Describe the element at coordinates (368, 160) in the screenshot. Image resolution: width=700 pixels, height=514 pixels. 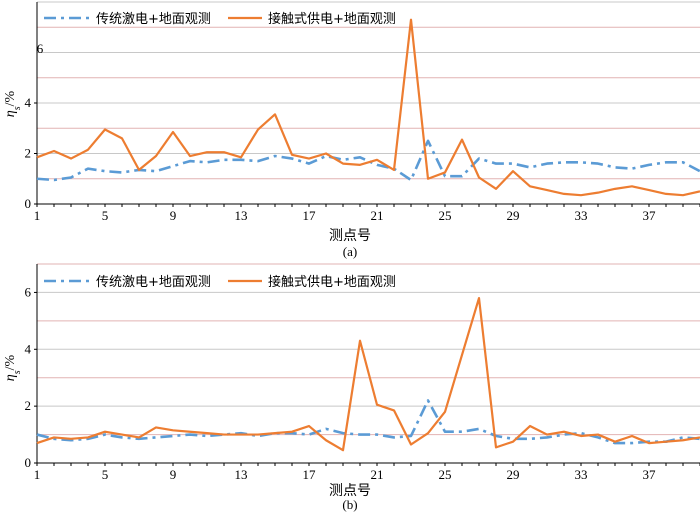
I see `series-line-traditional` at that location.